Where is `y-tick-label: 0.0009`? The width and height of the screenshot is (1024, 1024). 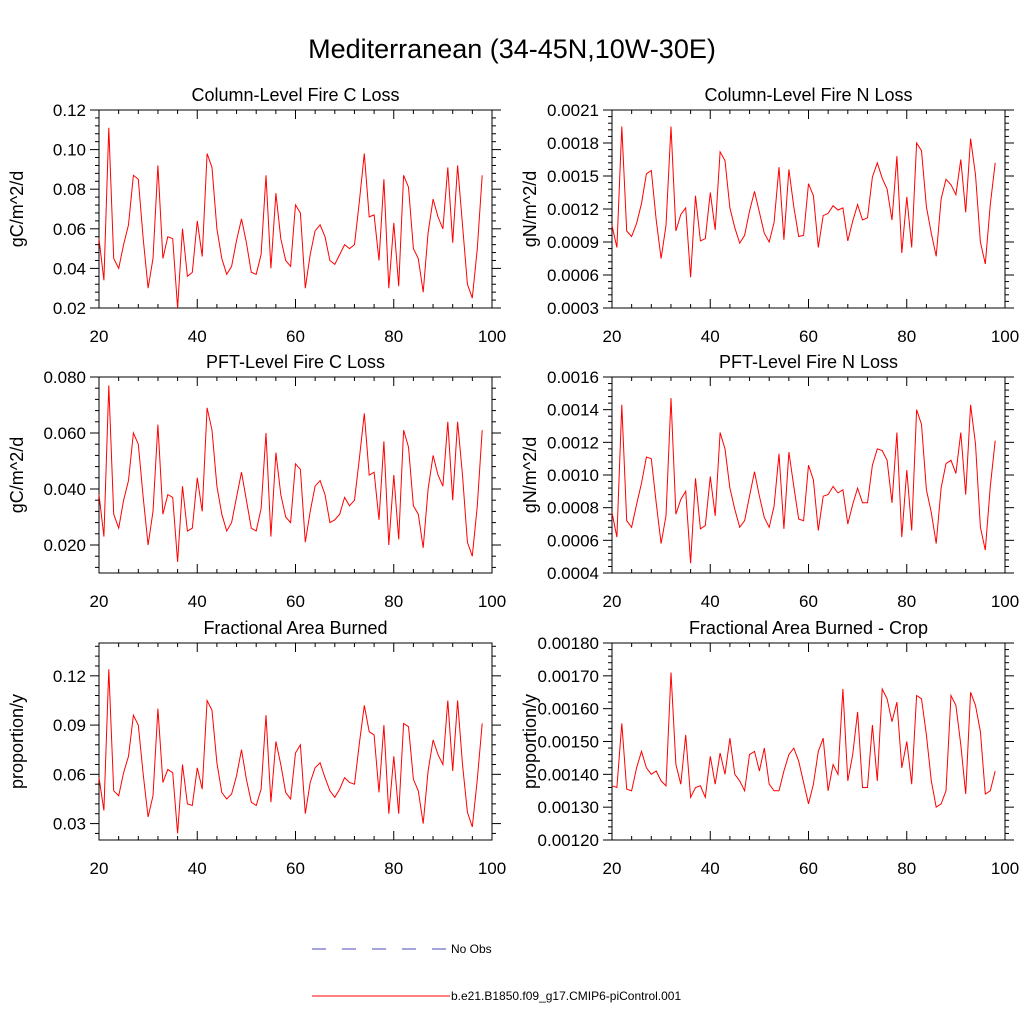 y-tick-label: 0.0009 is located at coordinates (573, 242).